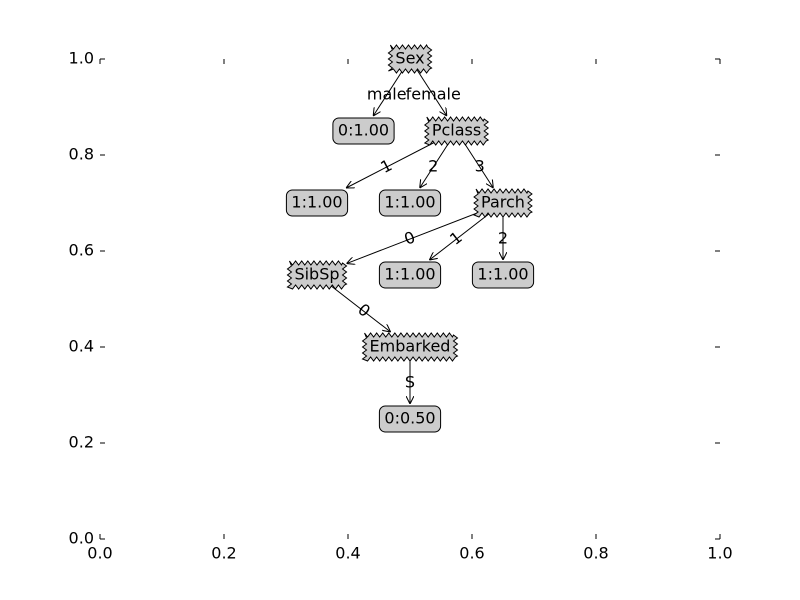 This screenshot has height=600, width=800. What do you see at coordinates (81, 250) in the screenshot?
I see `y-tick-label: 0.6` at bounding box center [81, 250].